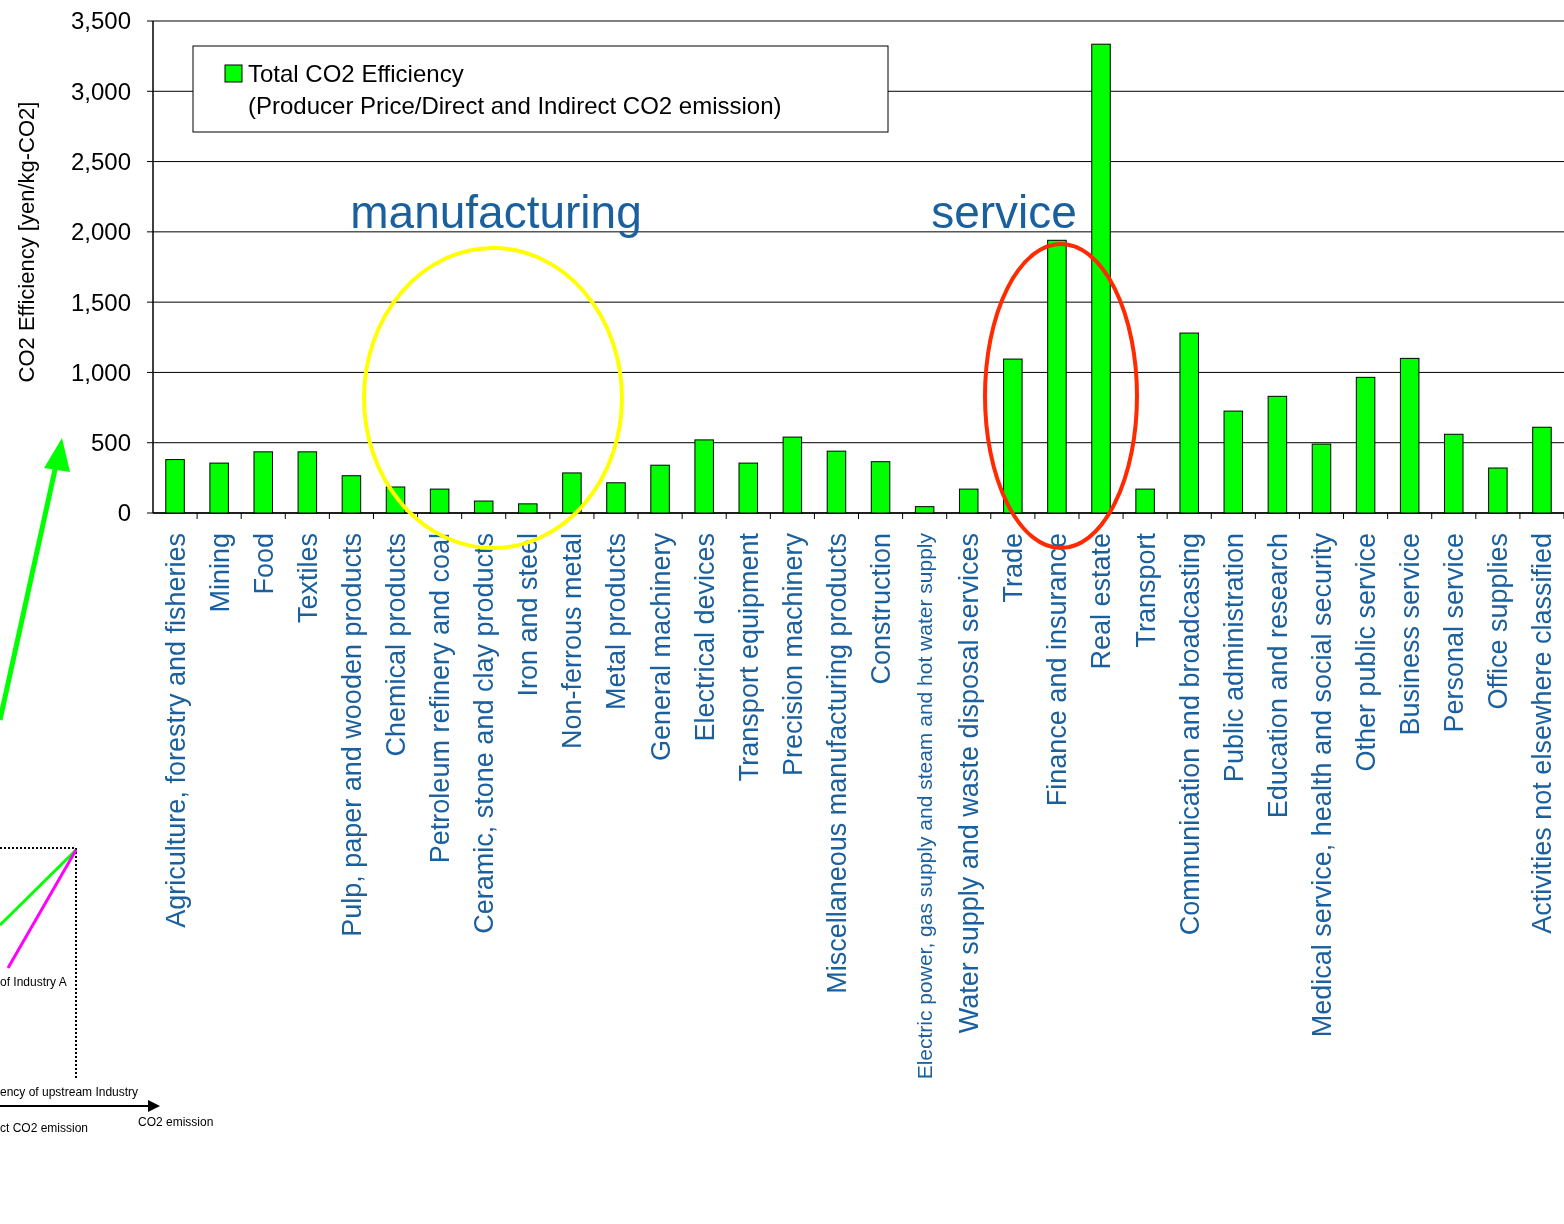 Image resolution: width=1564 pixels, height=1224 pixels. I want to click on x-tick-label: Communication and broadcasting, so click(1189, 734).